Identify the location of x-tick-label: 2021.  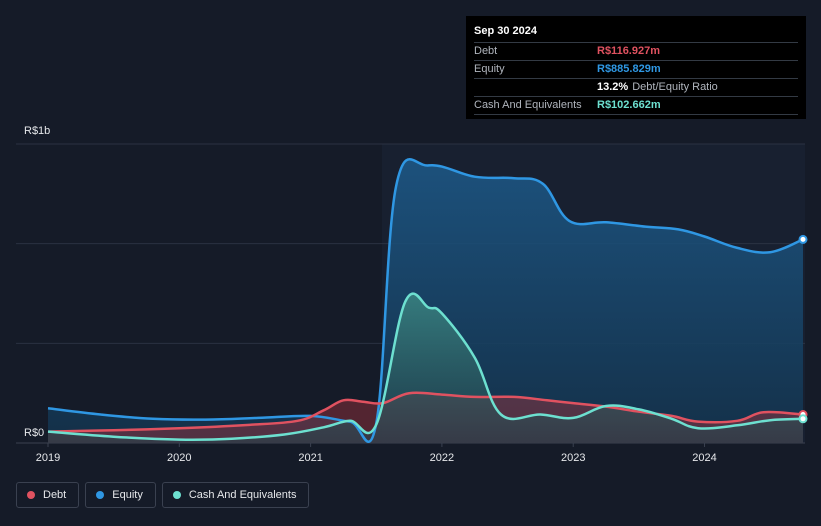
(310, 458).